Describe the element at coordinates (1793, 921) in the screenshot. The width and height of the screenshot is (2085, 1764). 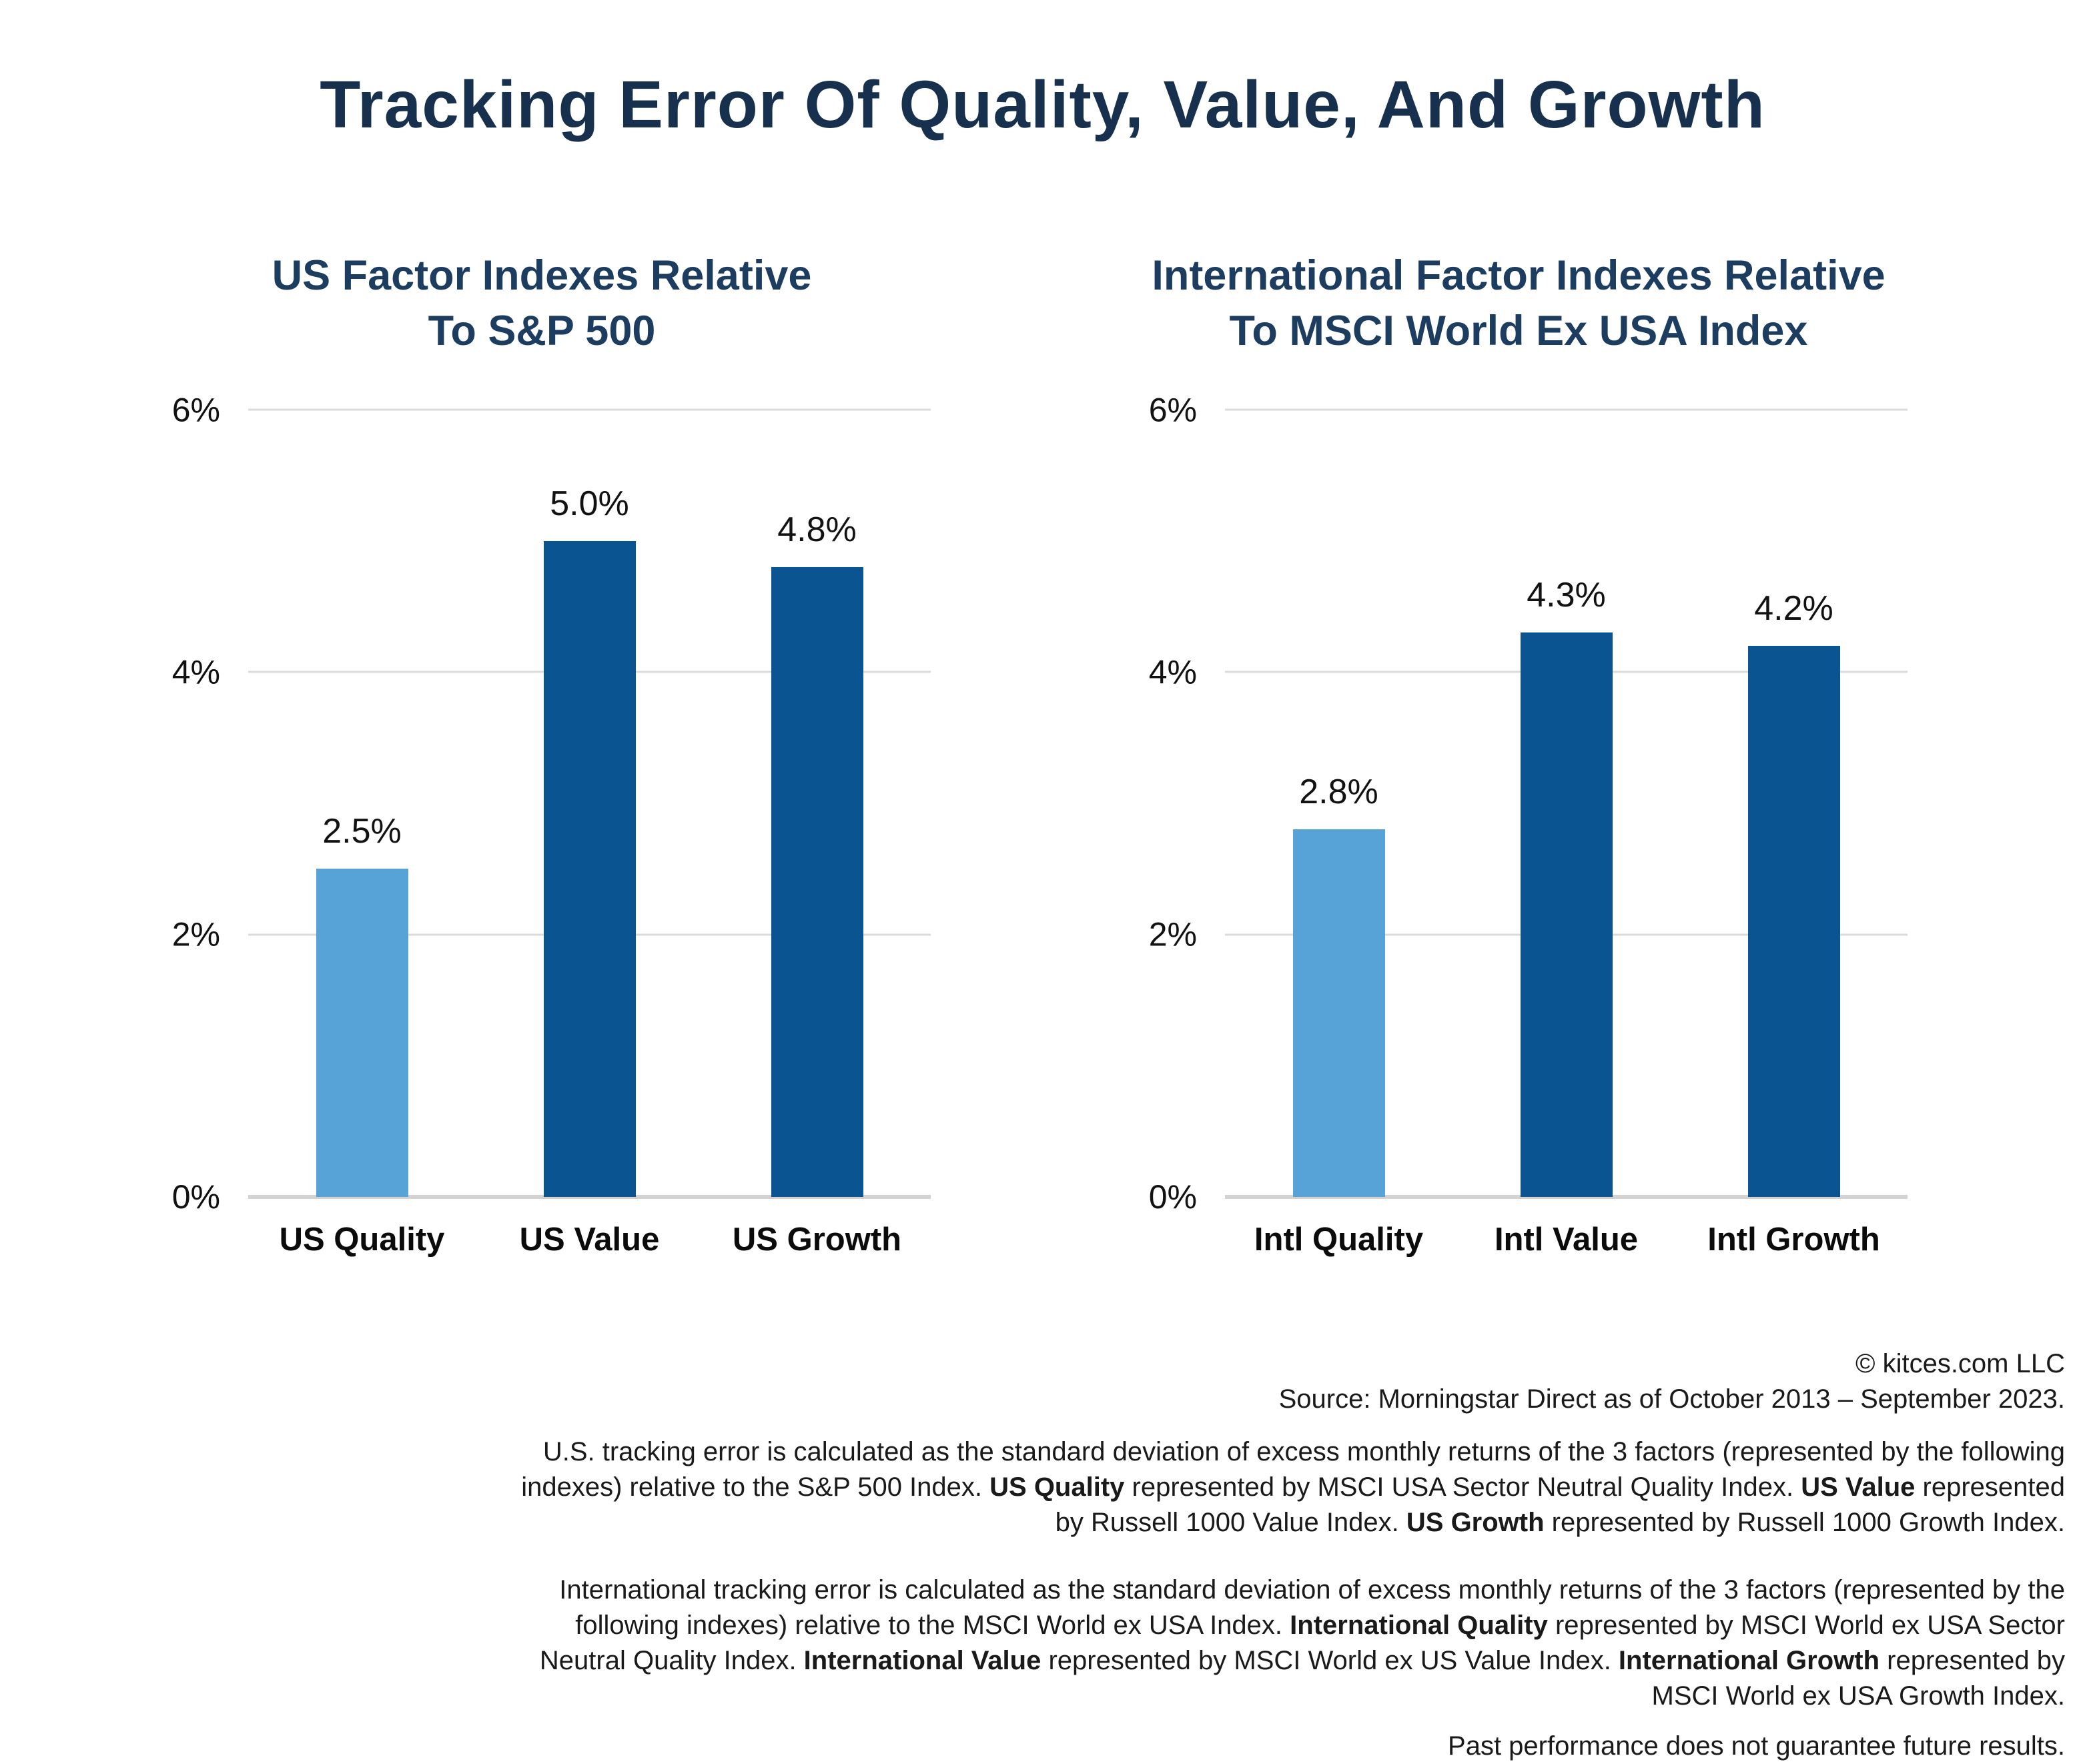
I see `bar-intl-growth` at that location.